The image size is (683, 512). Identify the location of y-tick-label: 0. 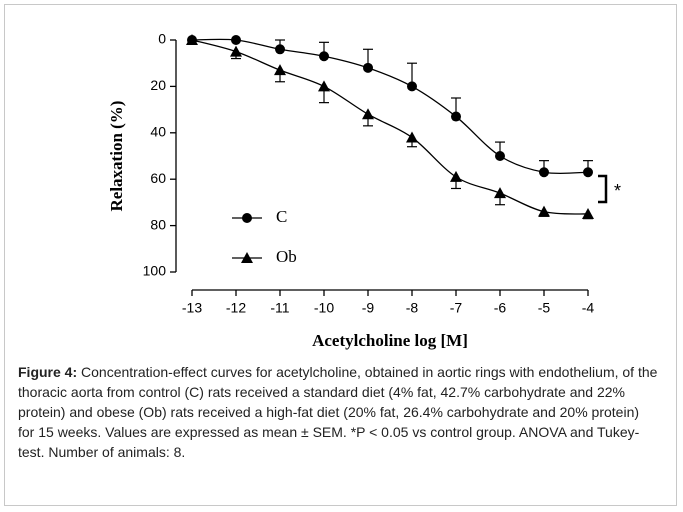
(162, 39).